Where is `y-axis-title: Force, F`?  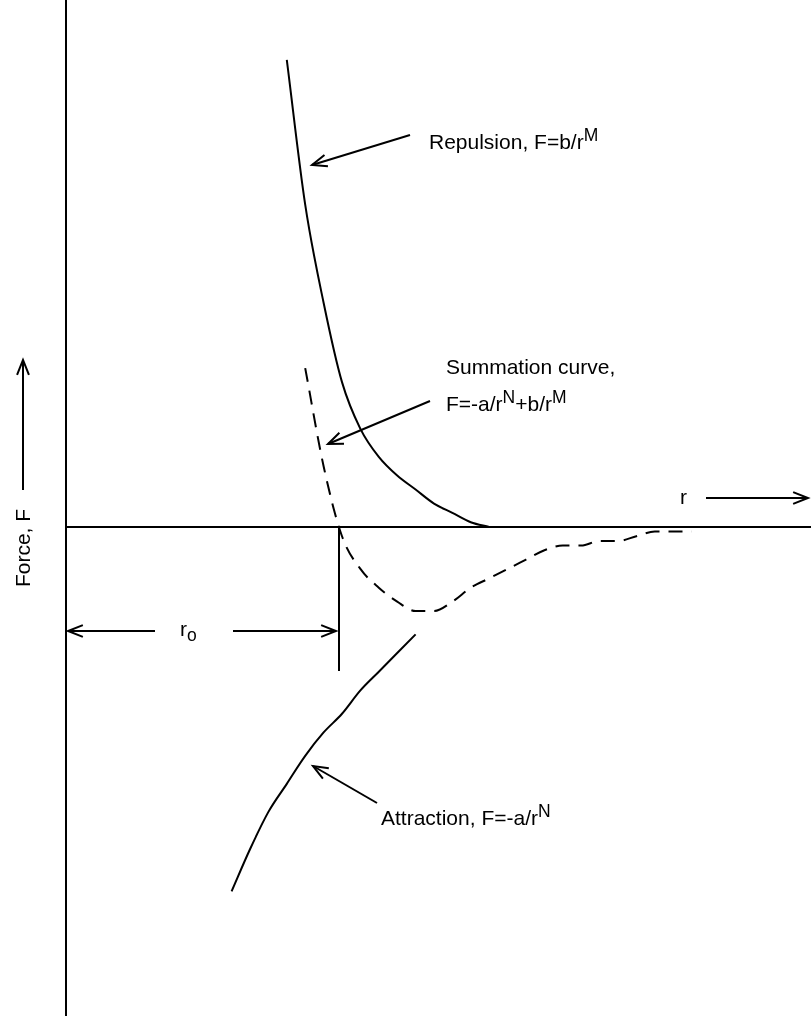
y-axis-title: Force, F is located at coordinates (22, 548).